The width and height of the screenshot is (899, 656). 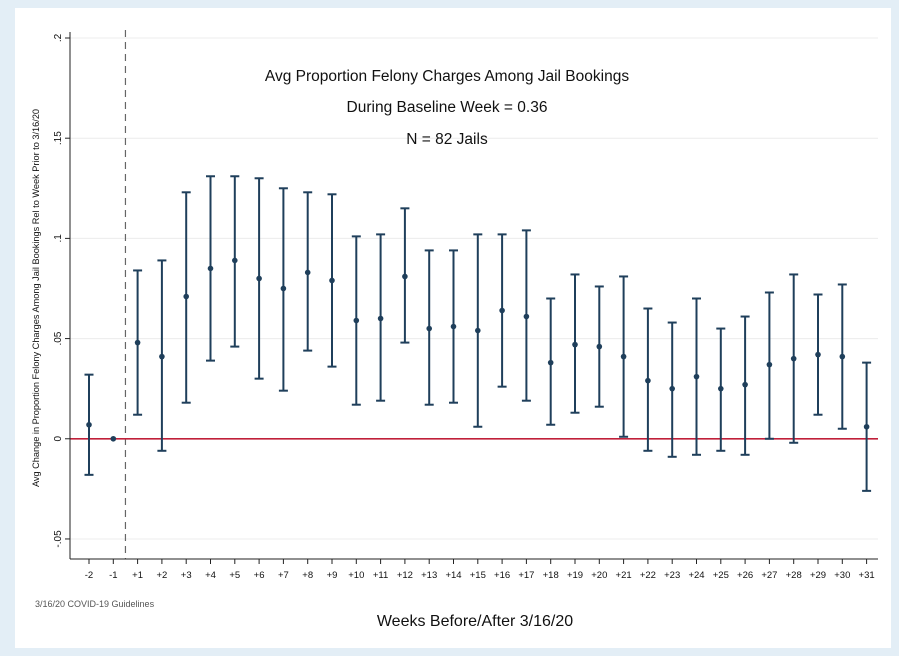 I want to click on x-tick-label-13: +12, so click(x=405, y=575).